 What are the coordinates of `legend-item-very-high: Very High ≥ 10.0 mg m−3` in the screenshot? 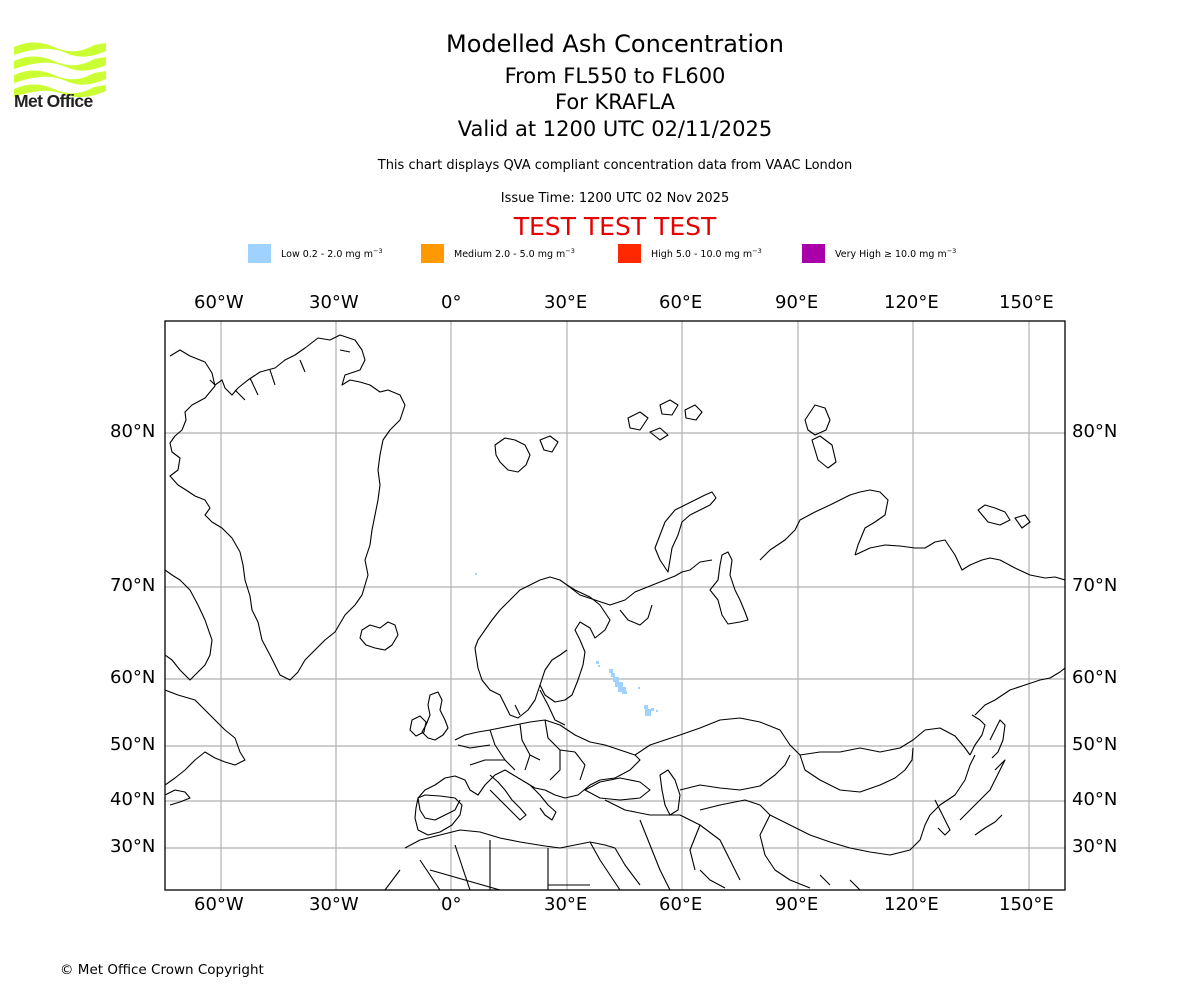 It's located at (879, 253).